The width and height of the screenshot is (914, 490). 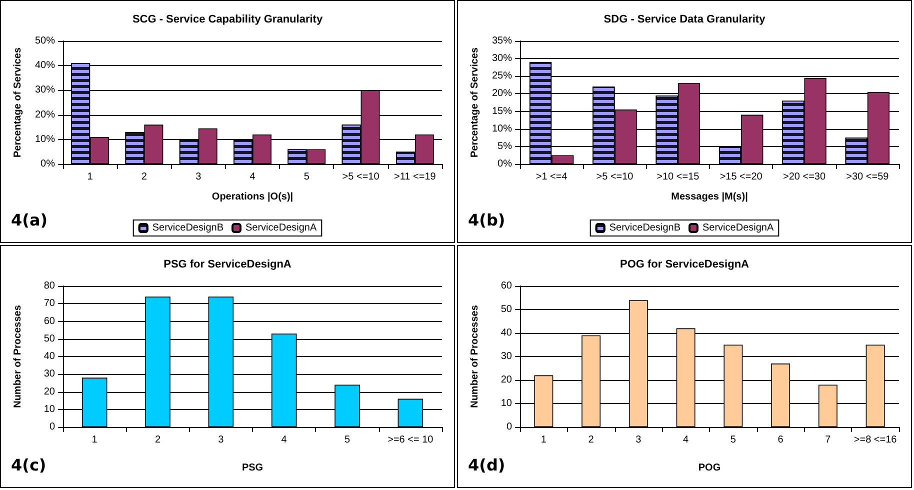 I want to click on x-axis-title: POG, so click(x=709, y=468).